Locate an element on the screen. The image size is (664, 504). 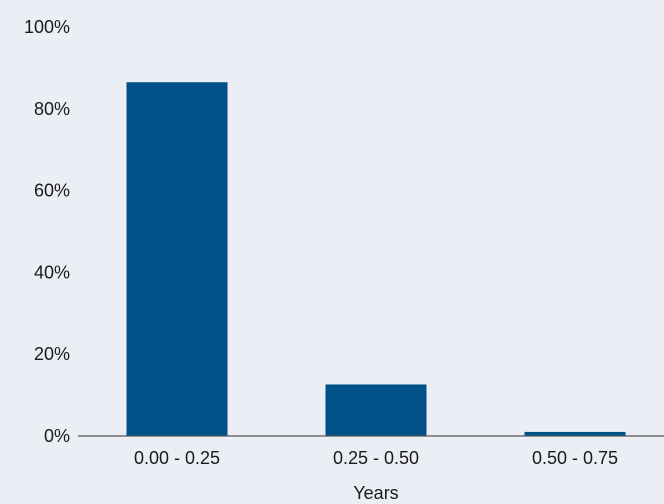
x-tick-label: 0.50 - 0.75 is located at coordinates (575, 458).